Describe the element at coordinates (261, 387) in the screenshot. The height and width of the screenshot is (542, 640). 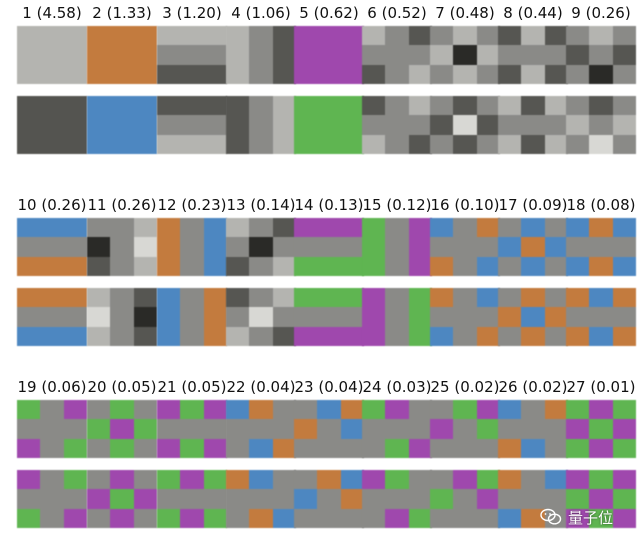
I see `component-label: 22 (0.04)` at that location.